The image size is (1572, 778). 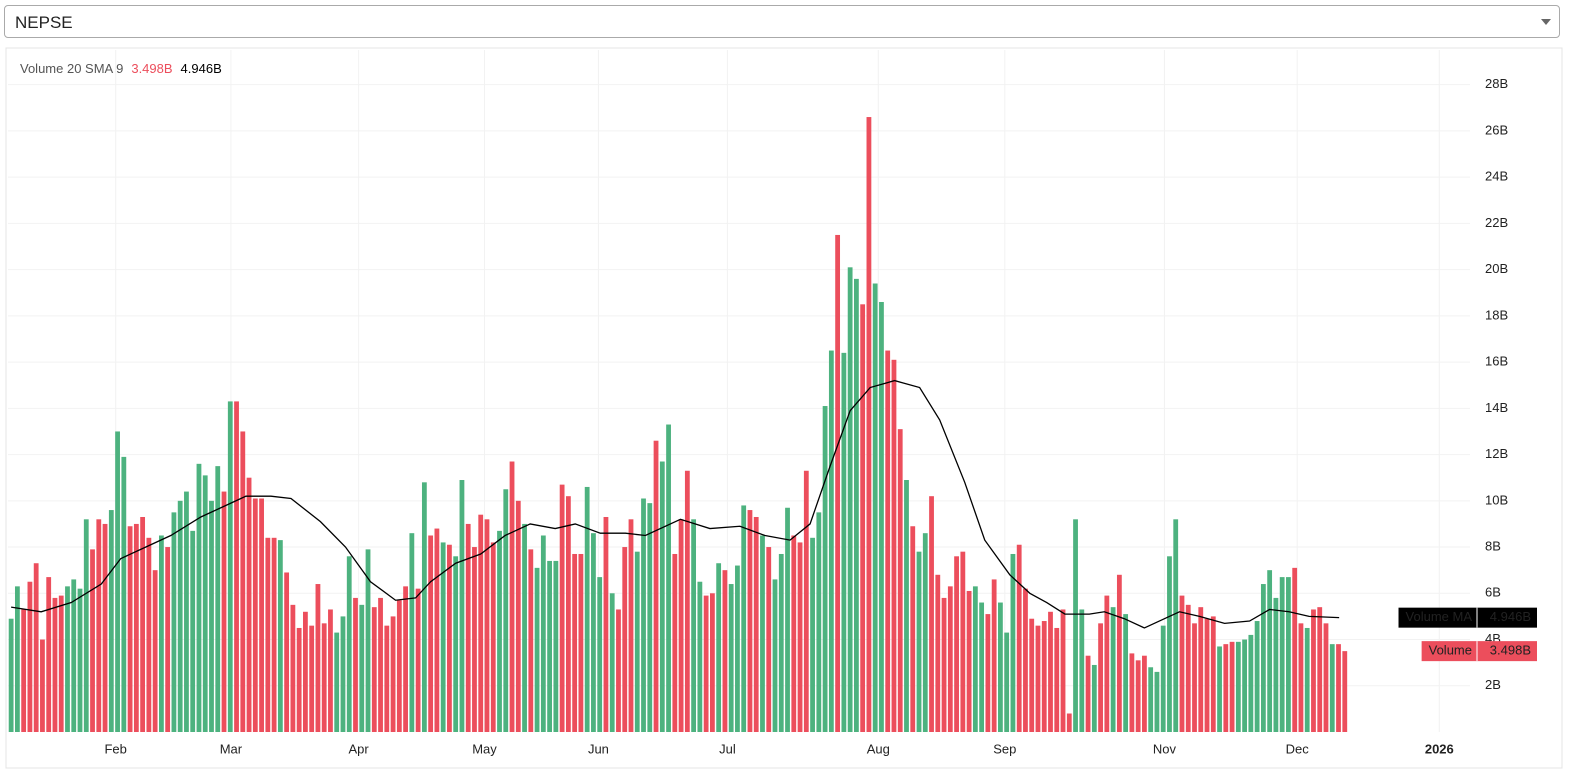 What do you see at coordinates (1496, 222) in the screenshot?
I see `y-tick-label: 22B` at bounding box center [1496, 222].